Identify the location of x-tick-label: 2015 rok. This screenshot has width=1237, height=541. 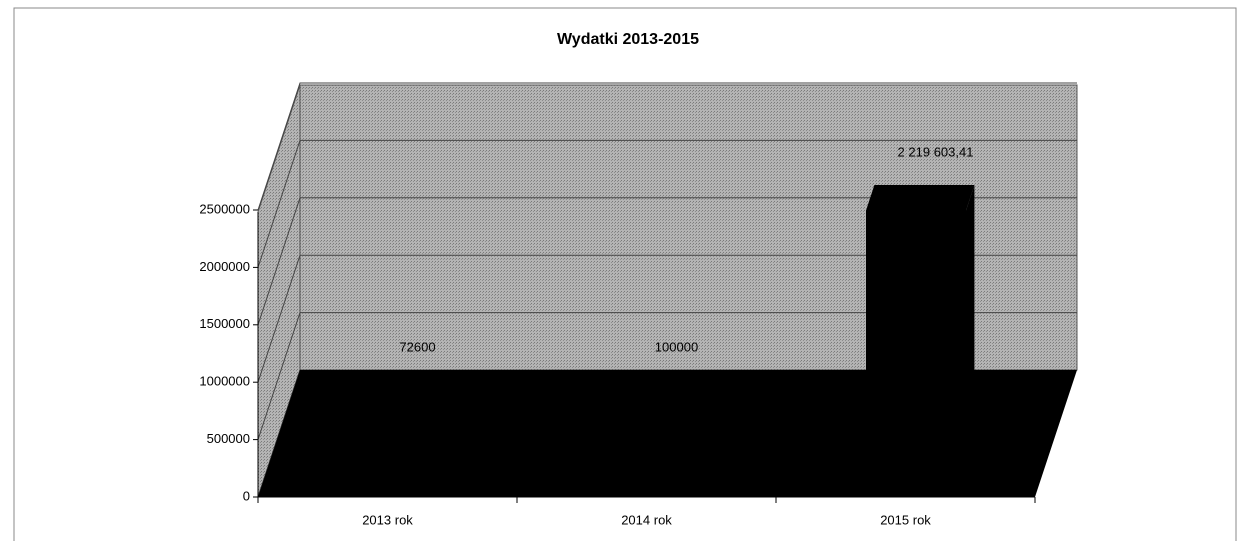
(905, 519).